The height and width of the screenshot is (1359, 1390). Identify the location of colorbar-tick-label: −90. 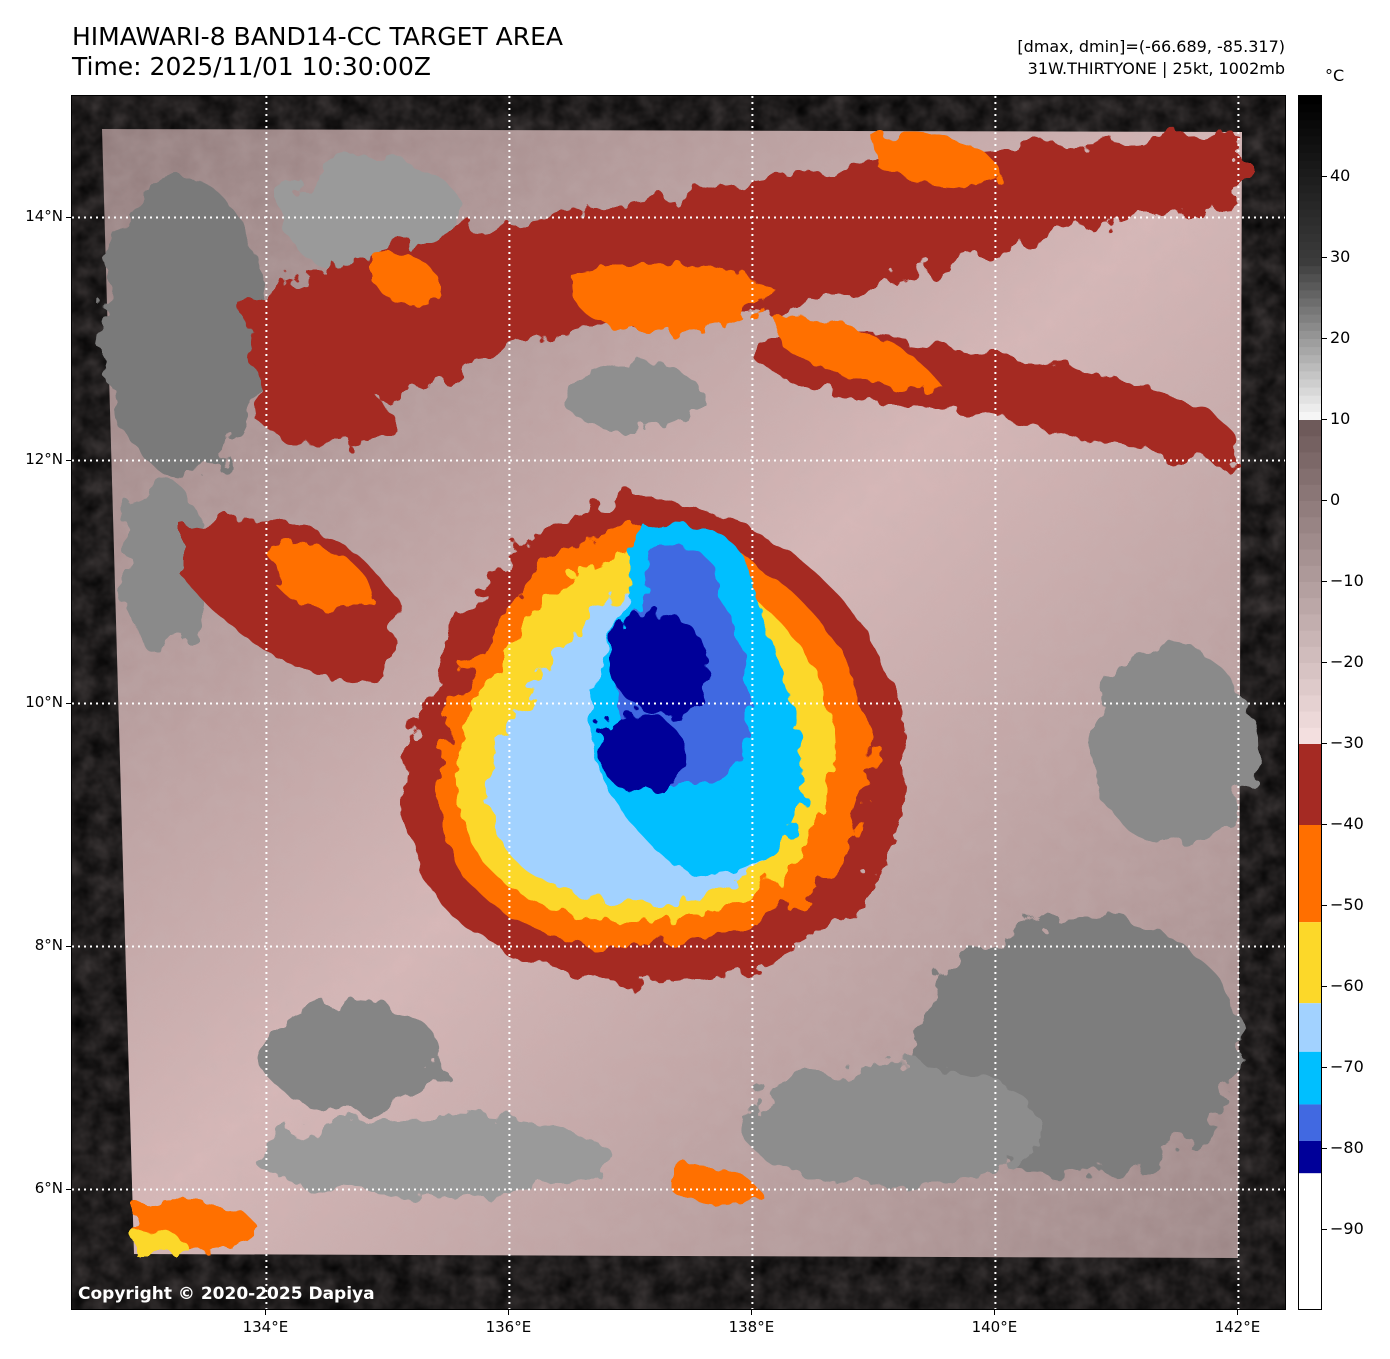
(1347, 1228).